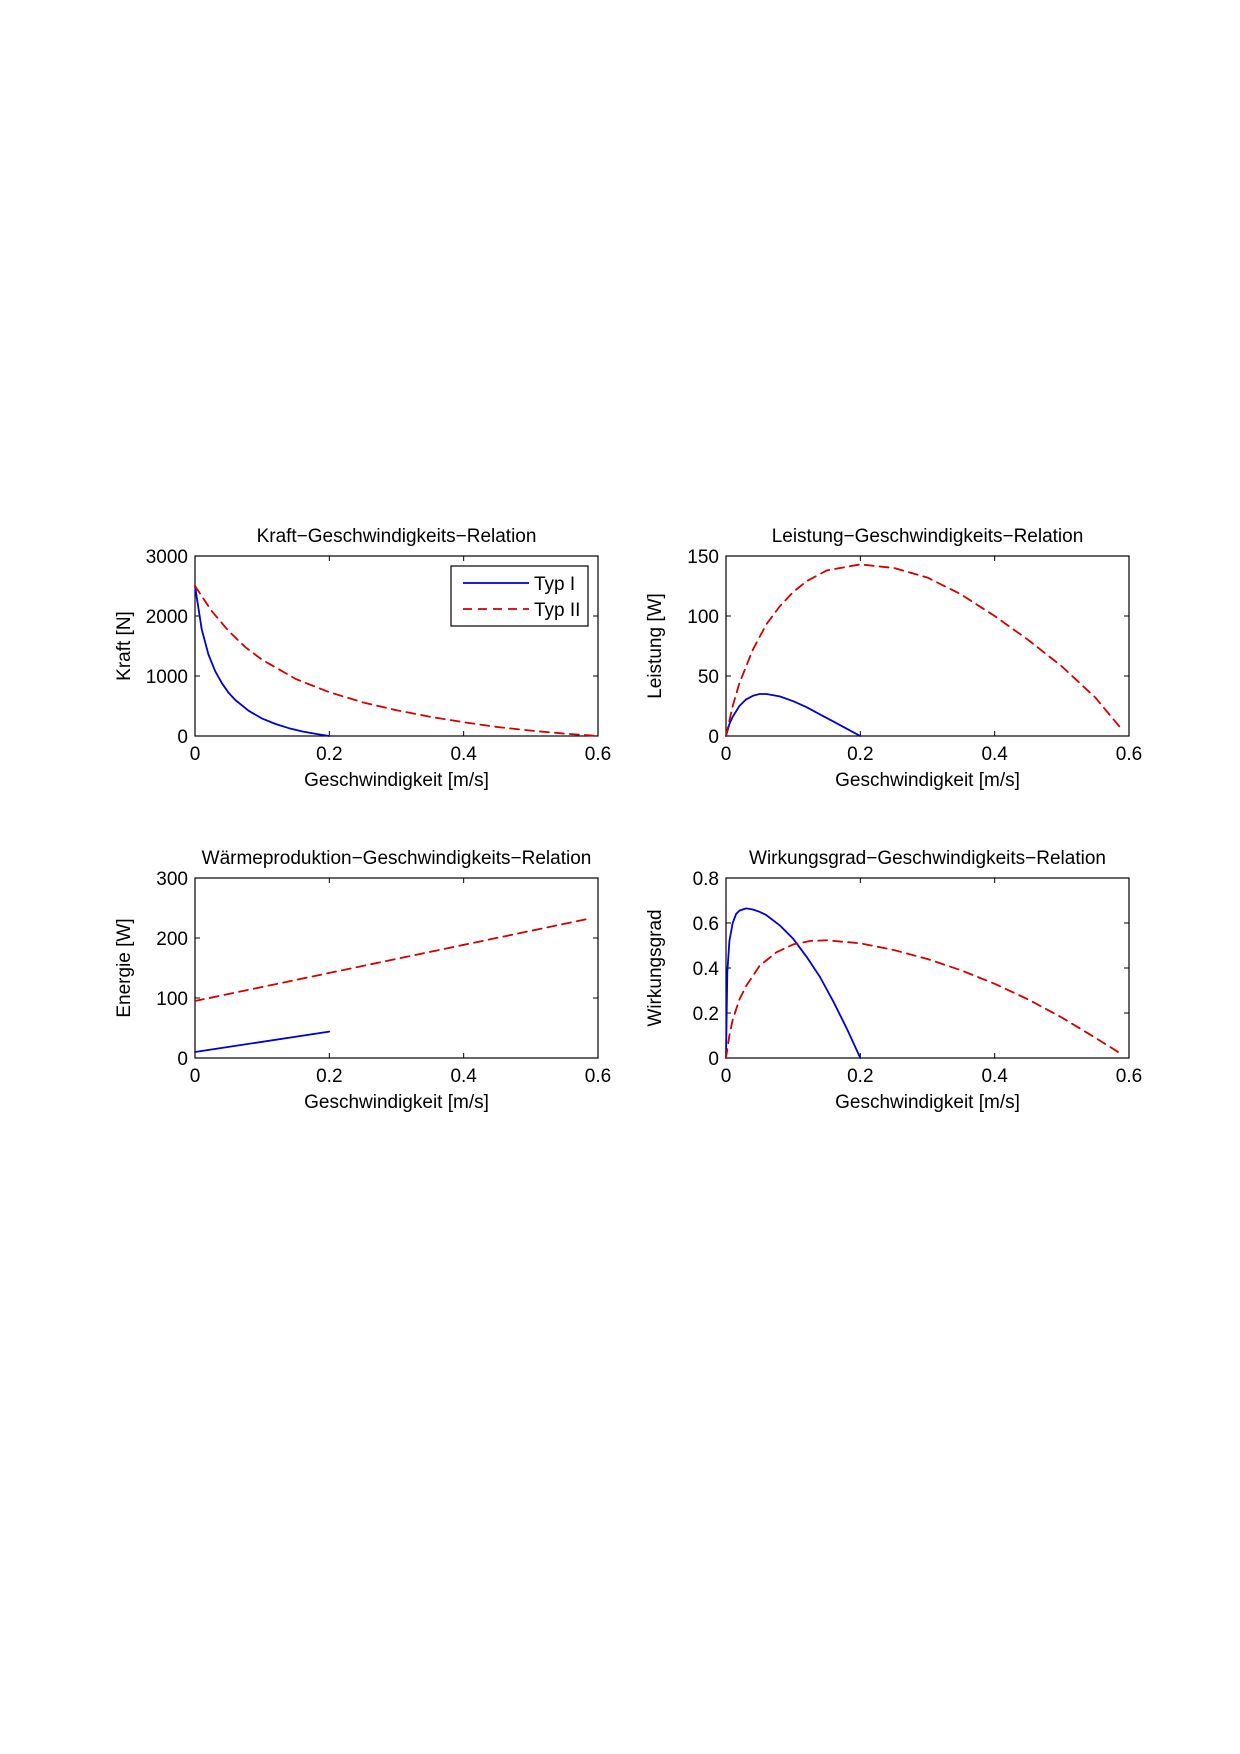 Image resolution: width=1240 pixels, height=1754 pixels. I want to click on y-tick-label: 1000, so click(167, 677).